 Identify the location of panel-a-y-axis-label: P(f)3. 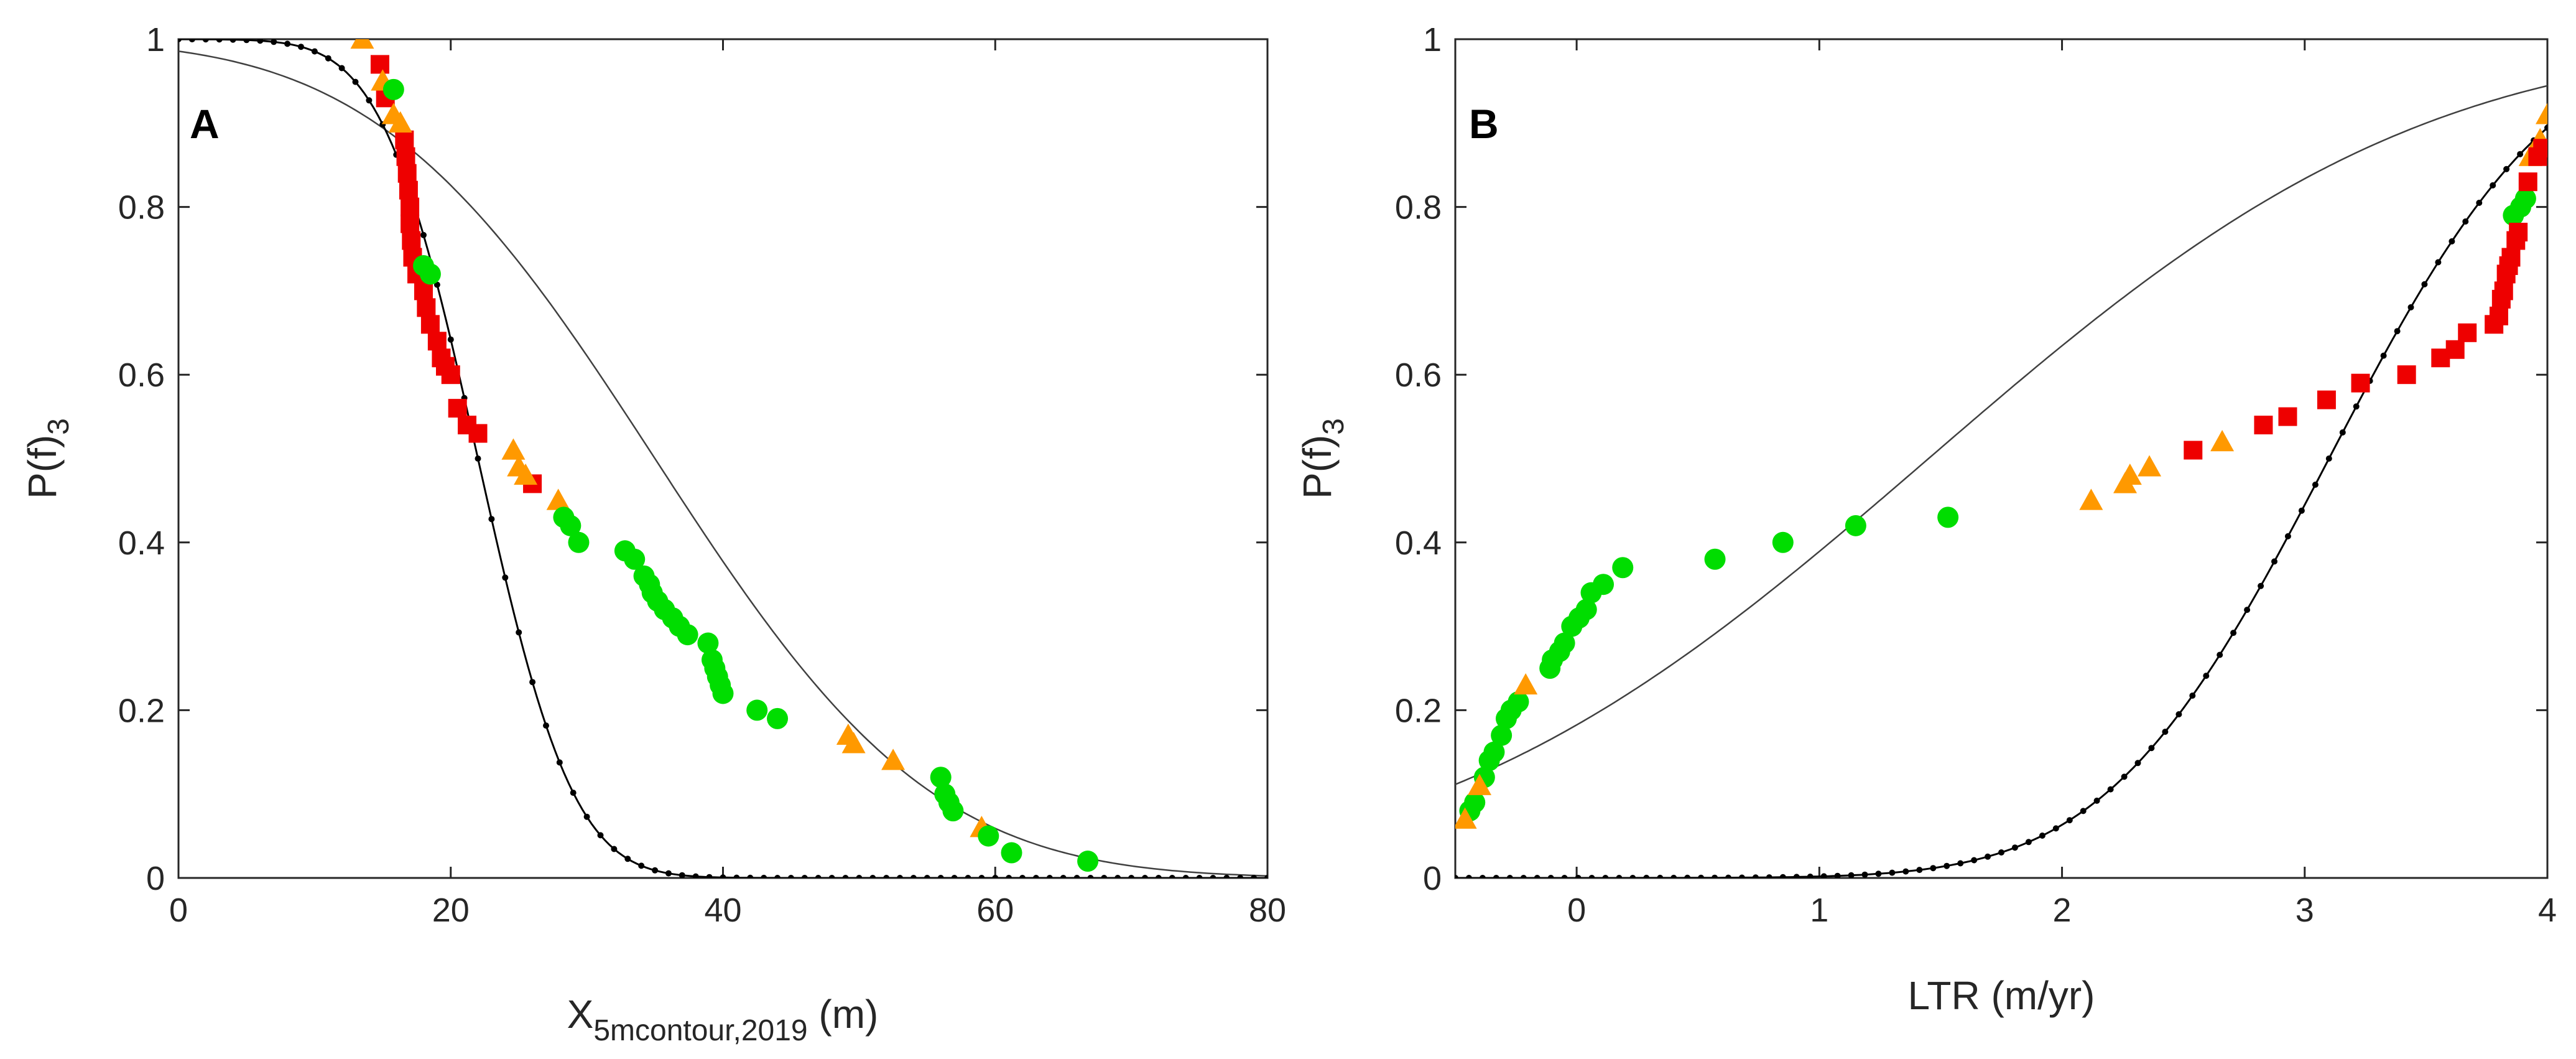
(48, 458).